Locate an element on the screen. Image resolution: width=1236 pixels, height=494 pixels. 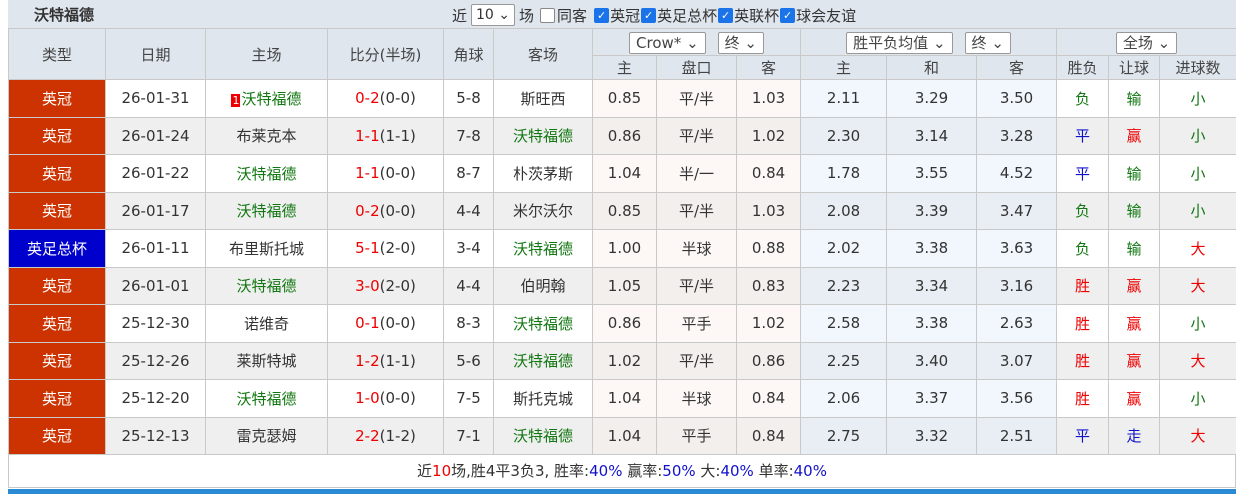
home-team-name: 诺维奇 is located at coordinates (266, 323).